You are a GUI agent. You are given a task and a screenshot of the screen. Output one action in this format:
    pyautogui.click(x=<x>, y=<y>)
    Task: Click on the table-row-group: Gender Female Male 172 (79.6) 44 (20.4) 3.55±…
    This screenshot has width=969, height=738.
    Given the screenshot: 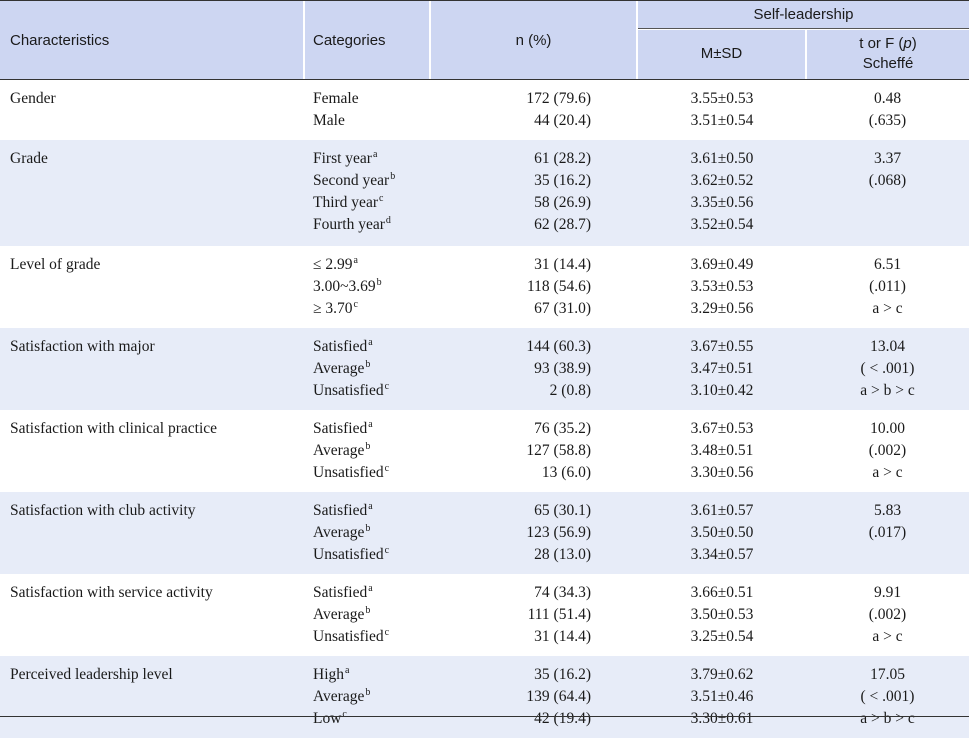 What is the action you would take?
    pyautogui.click(x=484, y=110)
    